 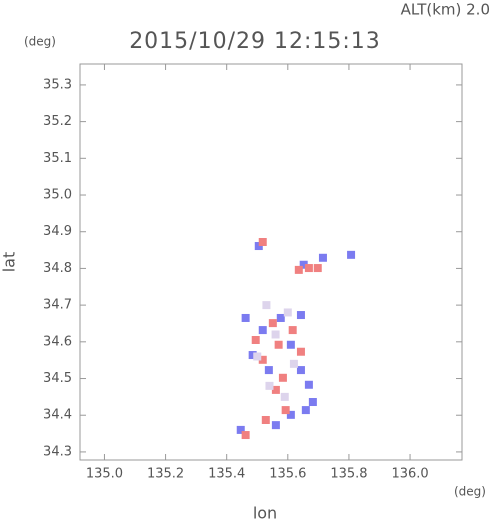 What do you see at coordinates (57, 231) in the screenshot?
I see `y-tick-label: 34.9` at bounding box center [57, 231].